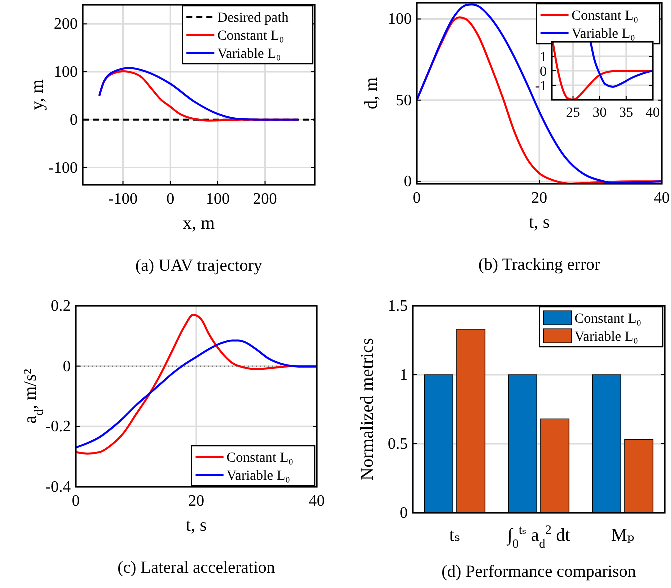 The width and height of the screenshot is (671, 588). Describe the element at coordinates (367, 409) in the screenshot. I see `y-axis-title: Normalized metrics` at that location.